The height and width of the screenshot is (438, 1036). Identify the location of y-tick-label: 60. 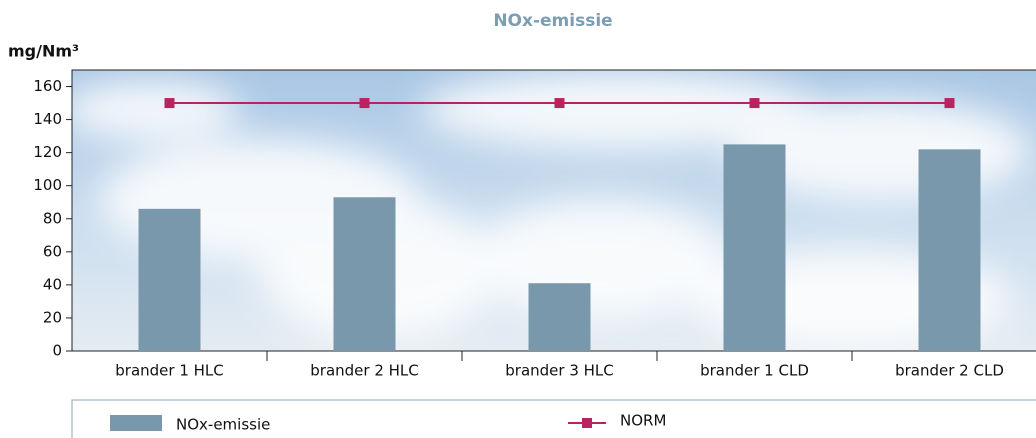
(52, 251).